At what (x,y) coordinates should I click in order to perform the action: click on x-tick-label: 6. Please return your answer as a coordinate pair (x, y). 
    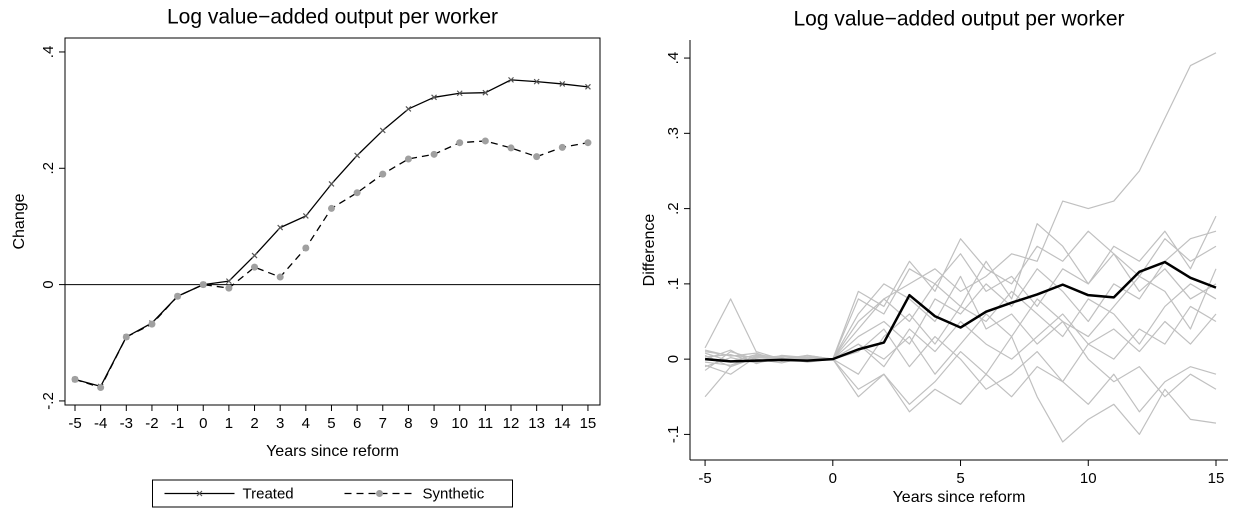
    Looking at the image, I should click on (357, 423).